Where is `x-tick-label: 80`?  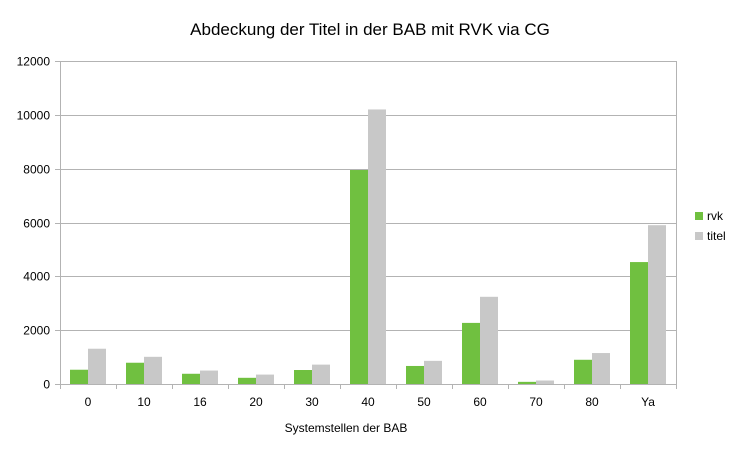 x-tick-label: 80 is located at coordinates (592, 402).